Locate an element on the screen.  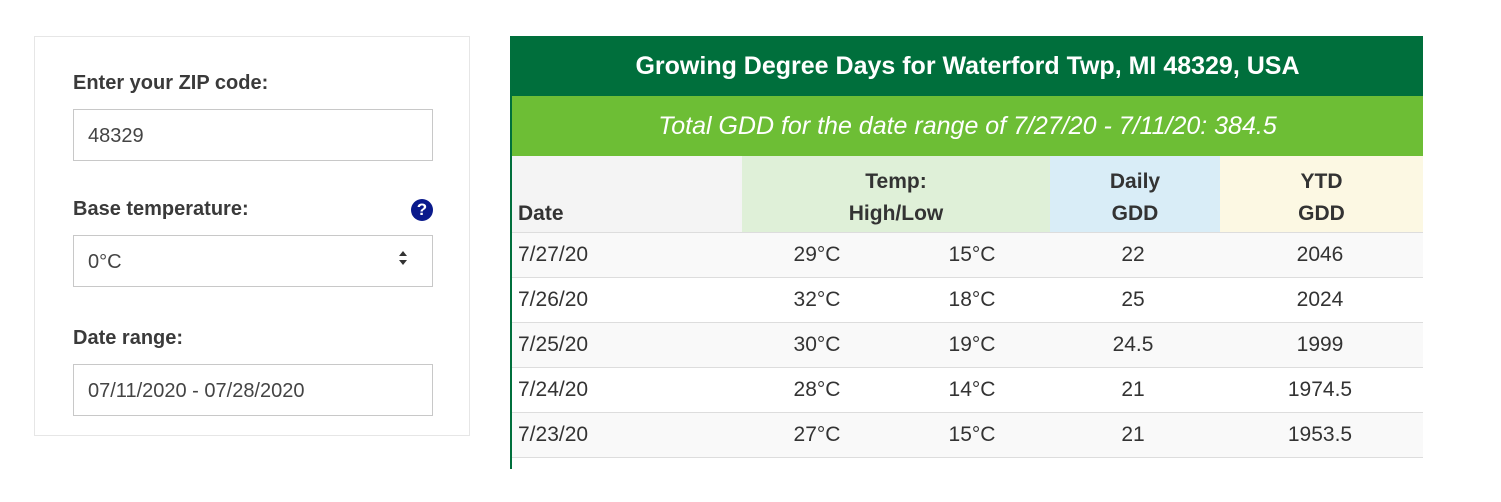
column-header: Temp: High/Low is located at coordinates (896, 194).